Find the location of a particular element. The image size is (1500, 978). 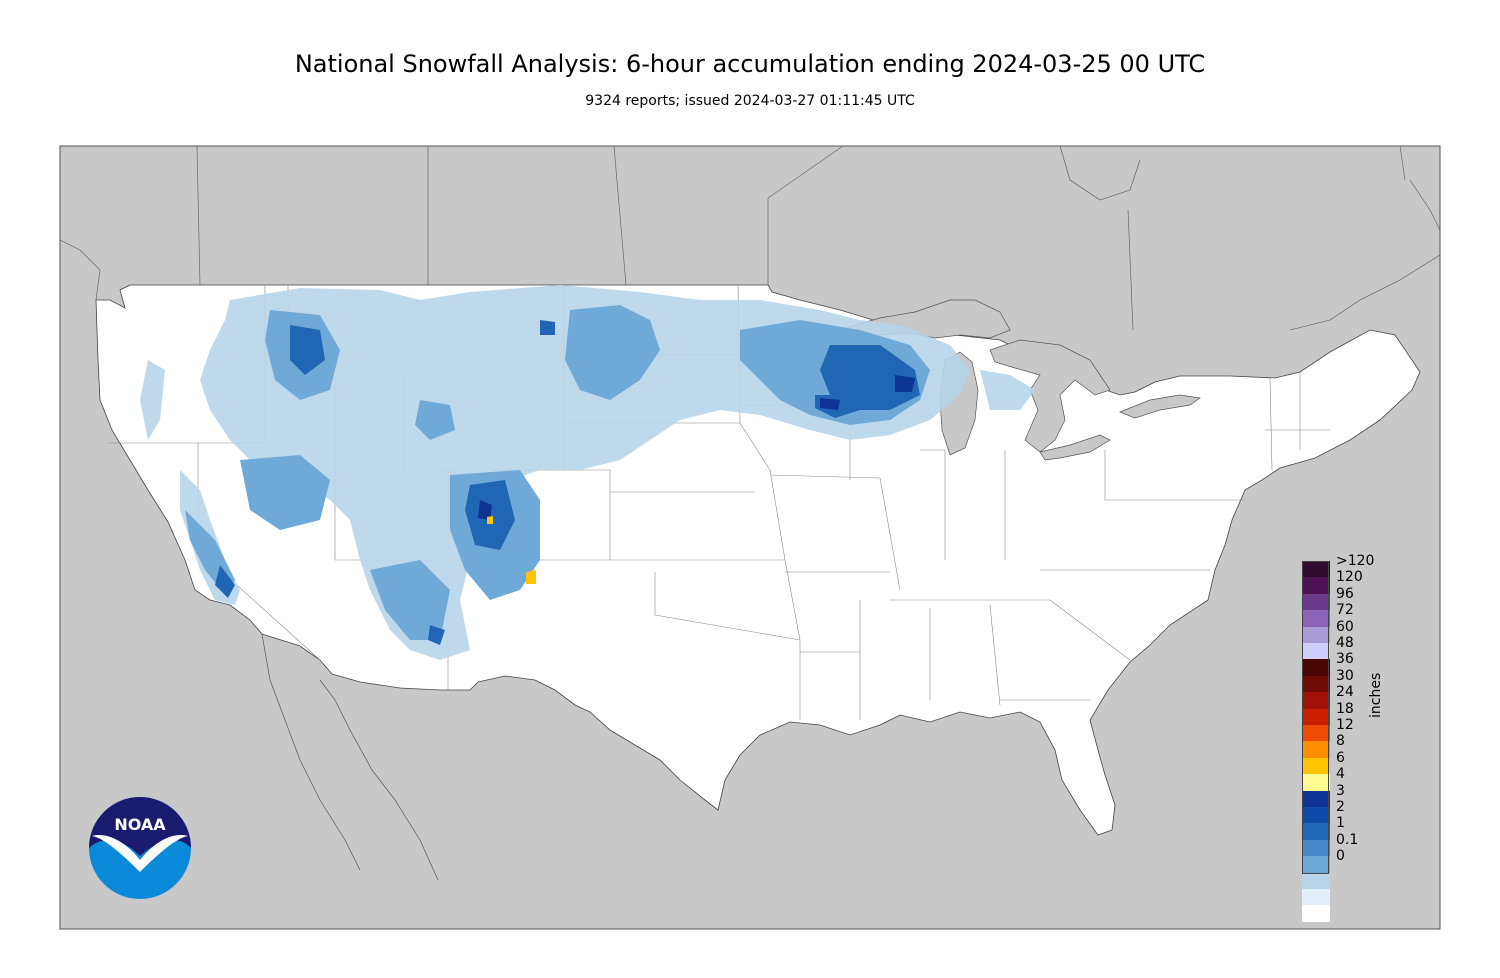

legend-tick-label: >120 is located at coordinates (1355, 561).